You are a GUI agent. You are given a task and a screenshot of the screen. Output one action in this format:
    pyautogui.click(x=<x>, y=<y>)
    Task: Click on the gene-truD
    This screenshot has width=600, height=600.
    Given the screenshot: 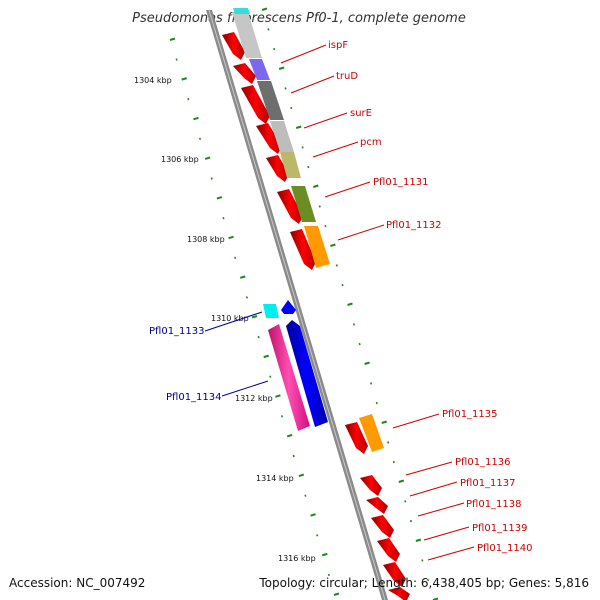 What is the action you would take?
    pyautogui.click(x=259, y=69)
    